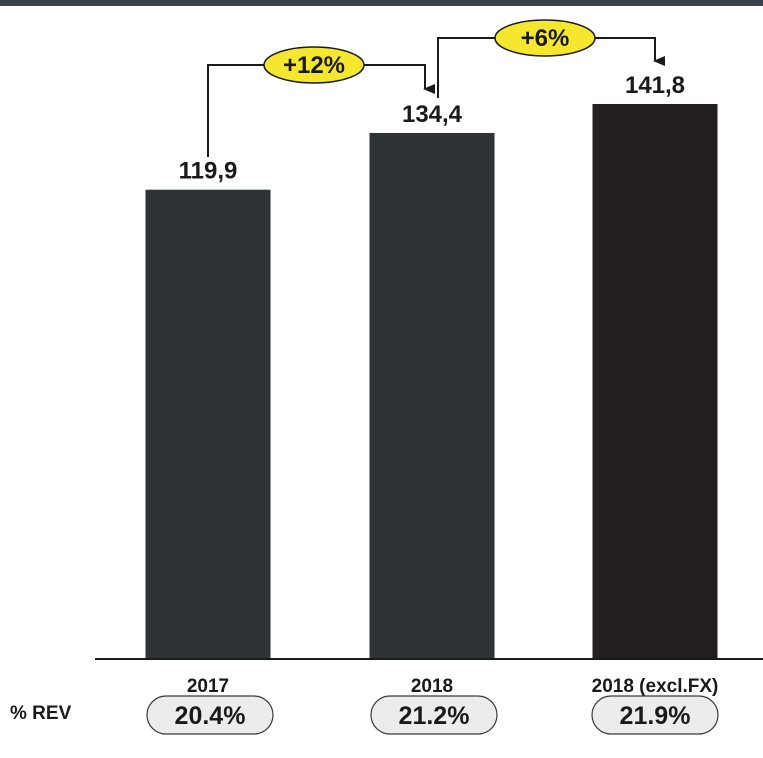 The width and height of the screenshot is (763, 758). What do you see at coordinates (208, 171) in the screenshot?
I see `bar-value-label: 119,9` at bounding box center [208, 171].